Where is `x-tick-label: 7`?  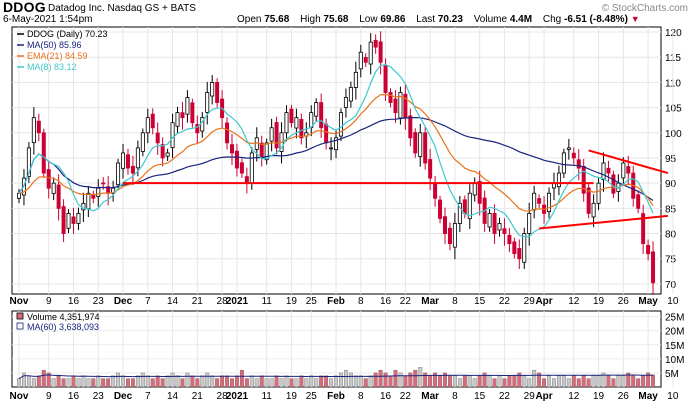
x-tick-label: 7 is located at coordinates (148, 396).